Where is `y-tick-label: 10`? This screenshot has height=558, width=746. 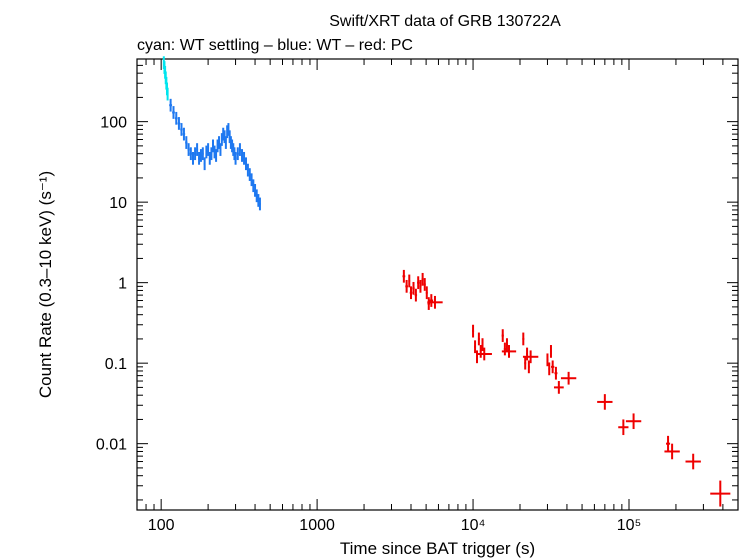
y-tick-label: 10 is located at coordinates (118, 203).